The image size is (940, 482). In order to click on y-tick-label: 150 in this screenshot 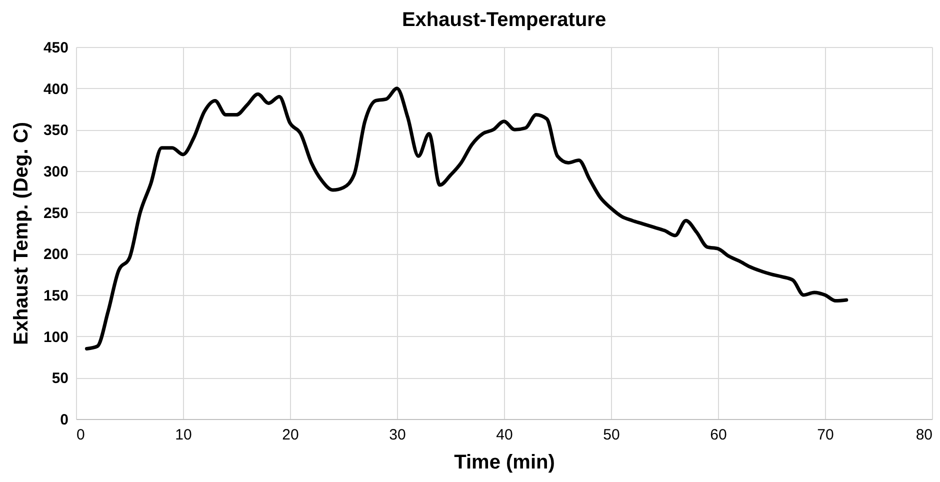, I will do `click(55, 296)`.